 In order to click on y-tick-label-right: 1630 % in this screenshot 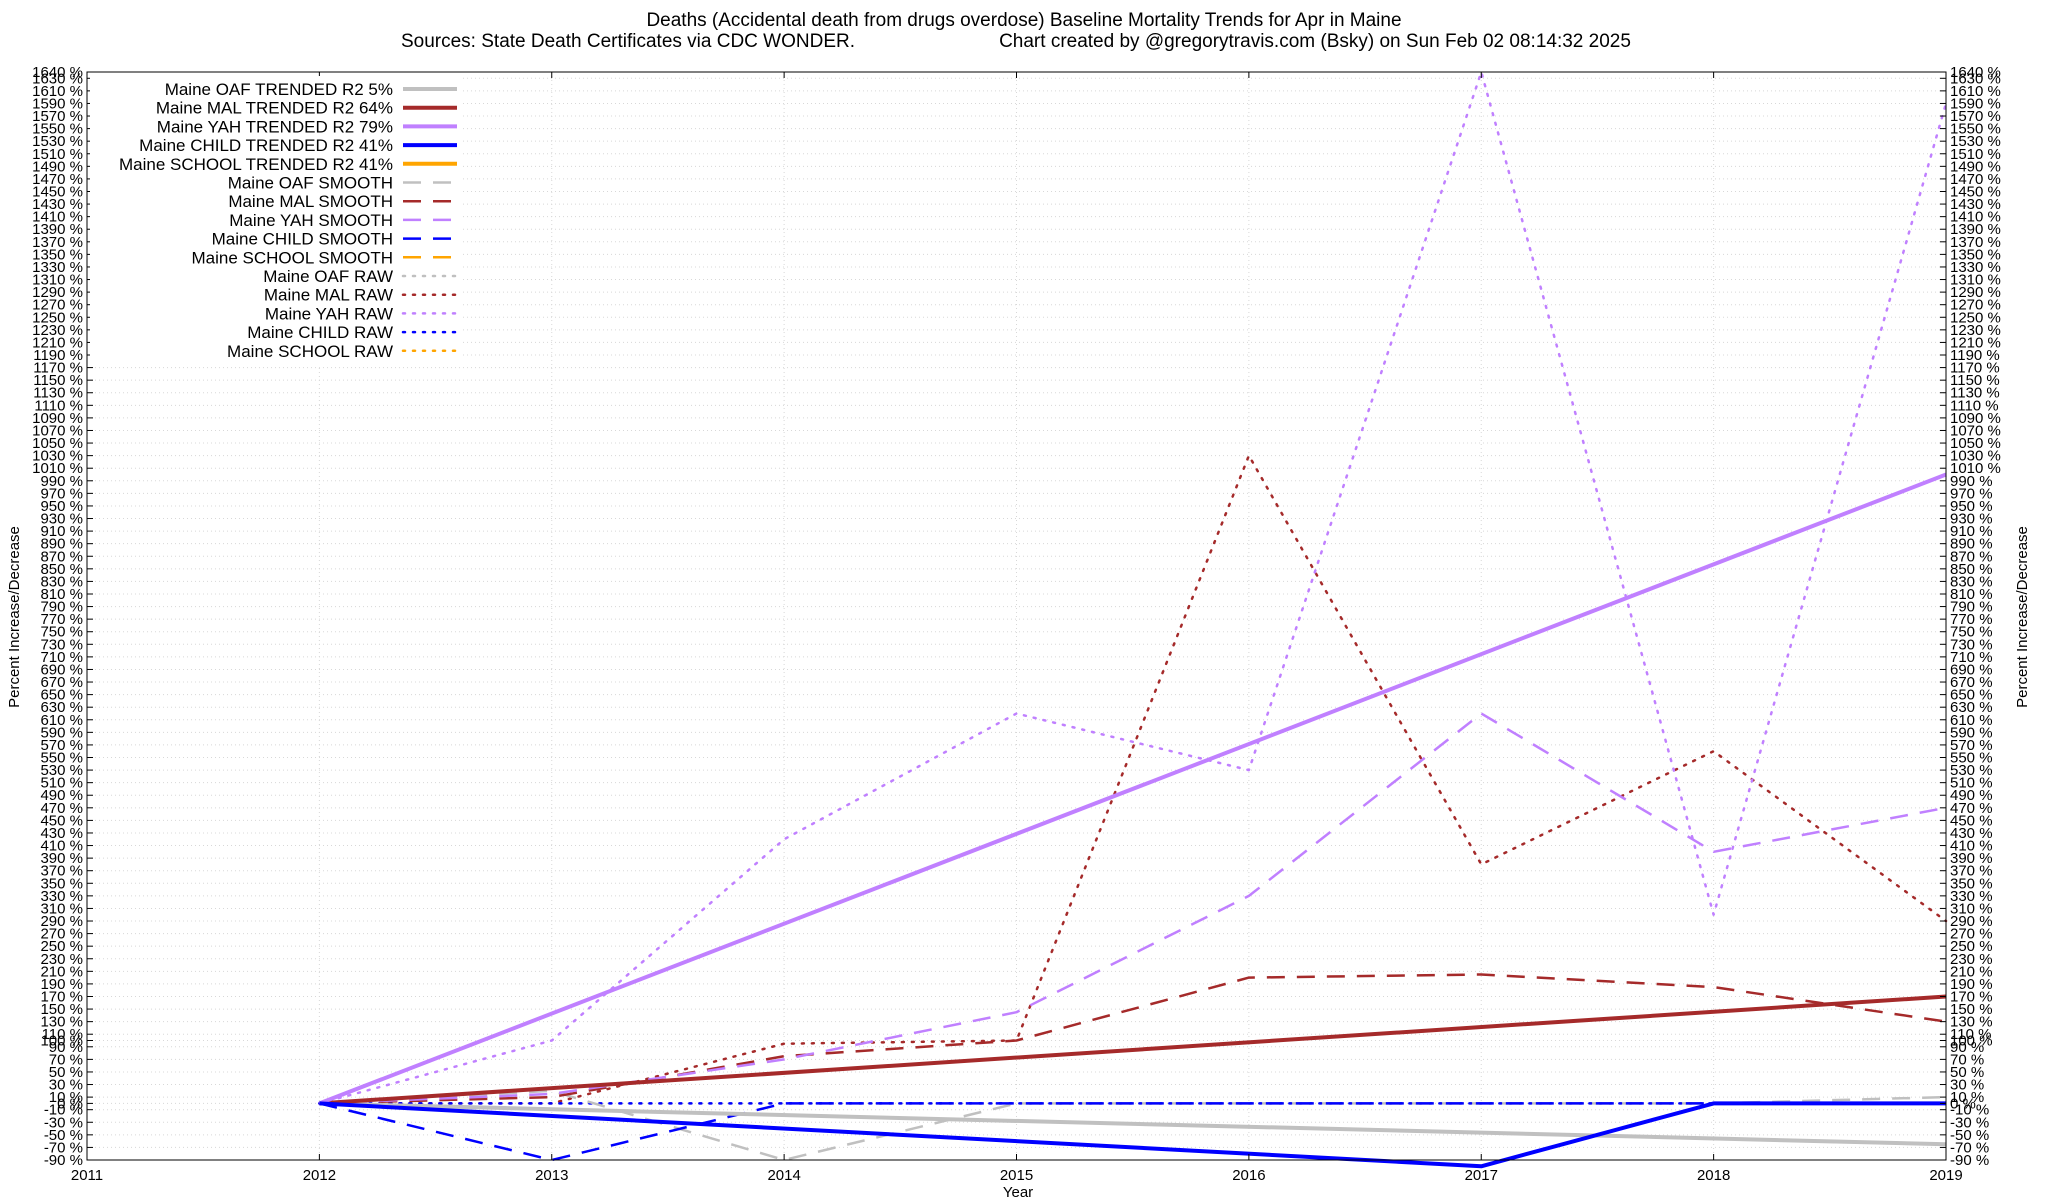, I will do `click(1975, 78)`.